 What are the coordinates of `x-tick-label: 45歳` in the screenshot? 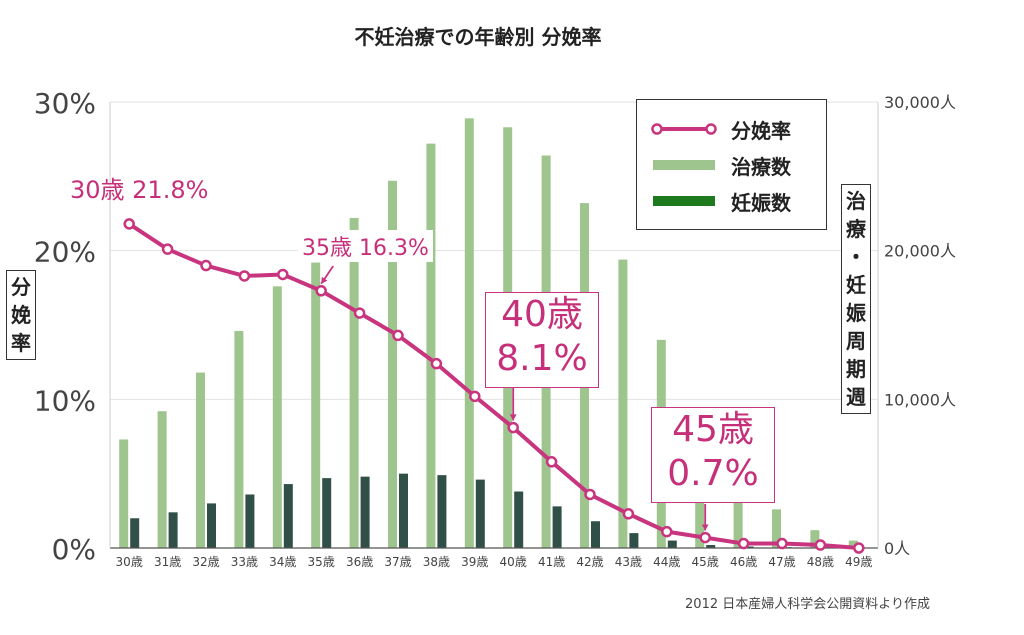 It's located at (705, 562).